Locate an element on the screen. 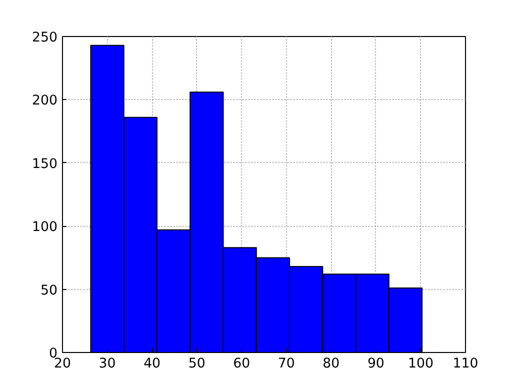  y-tick-label: 50 is located at coordinates (49, 290).